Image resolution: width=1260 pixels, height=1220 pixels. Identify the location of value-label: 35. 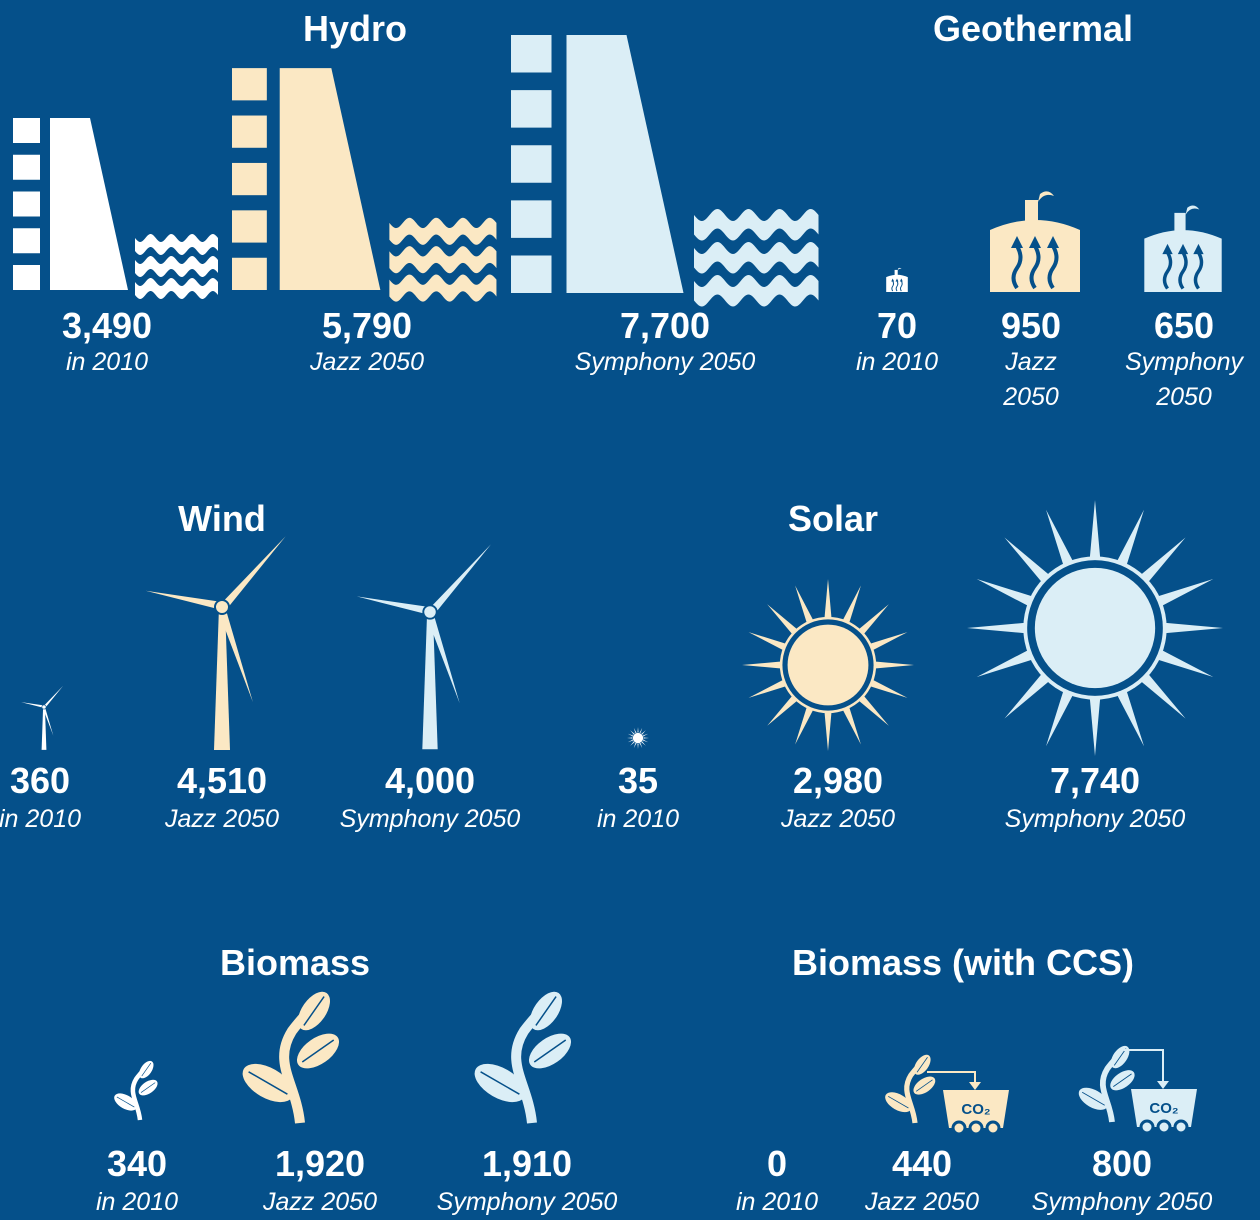
(638, 780).